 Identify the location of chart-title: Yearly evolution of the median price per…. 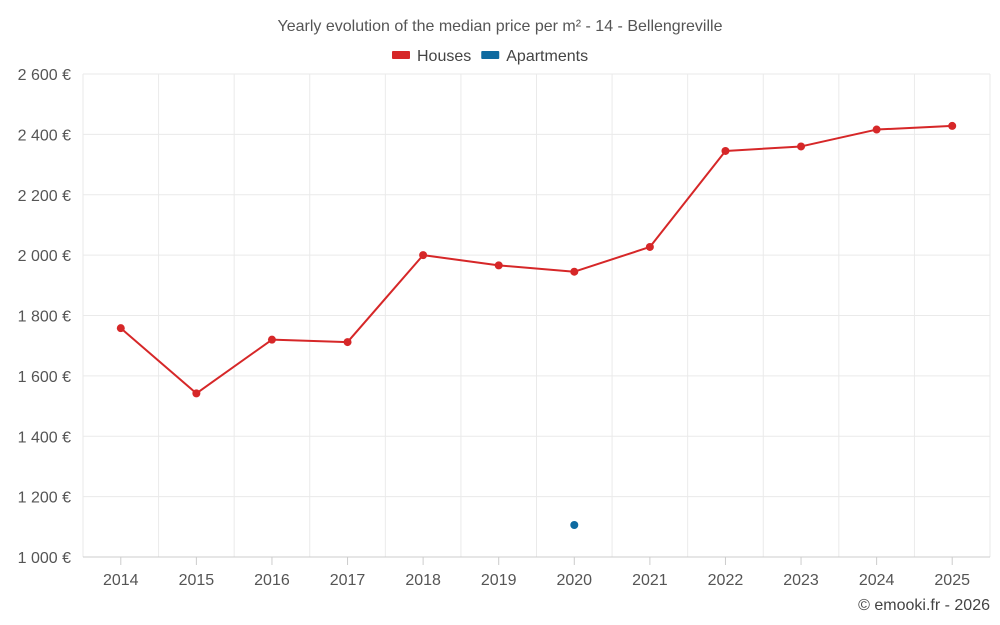
(500, 26).